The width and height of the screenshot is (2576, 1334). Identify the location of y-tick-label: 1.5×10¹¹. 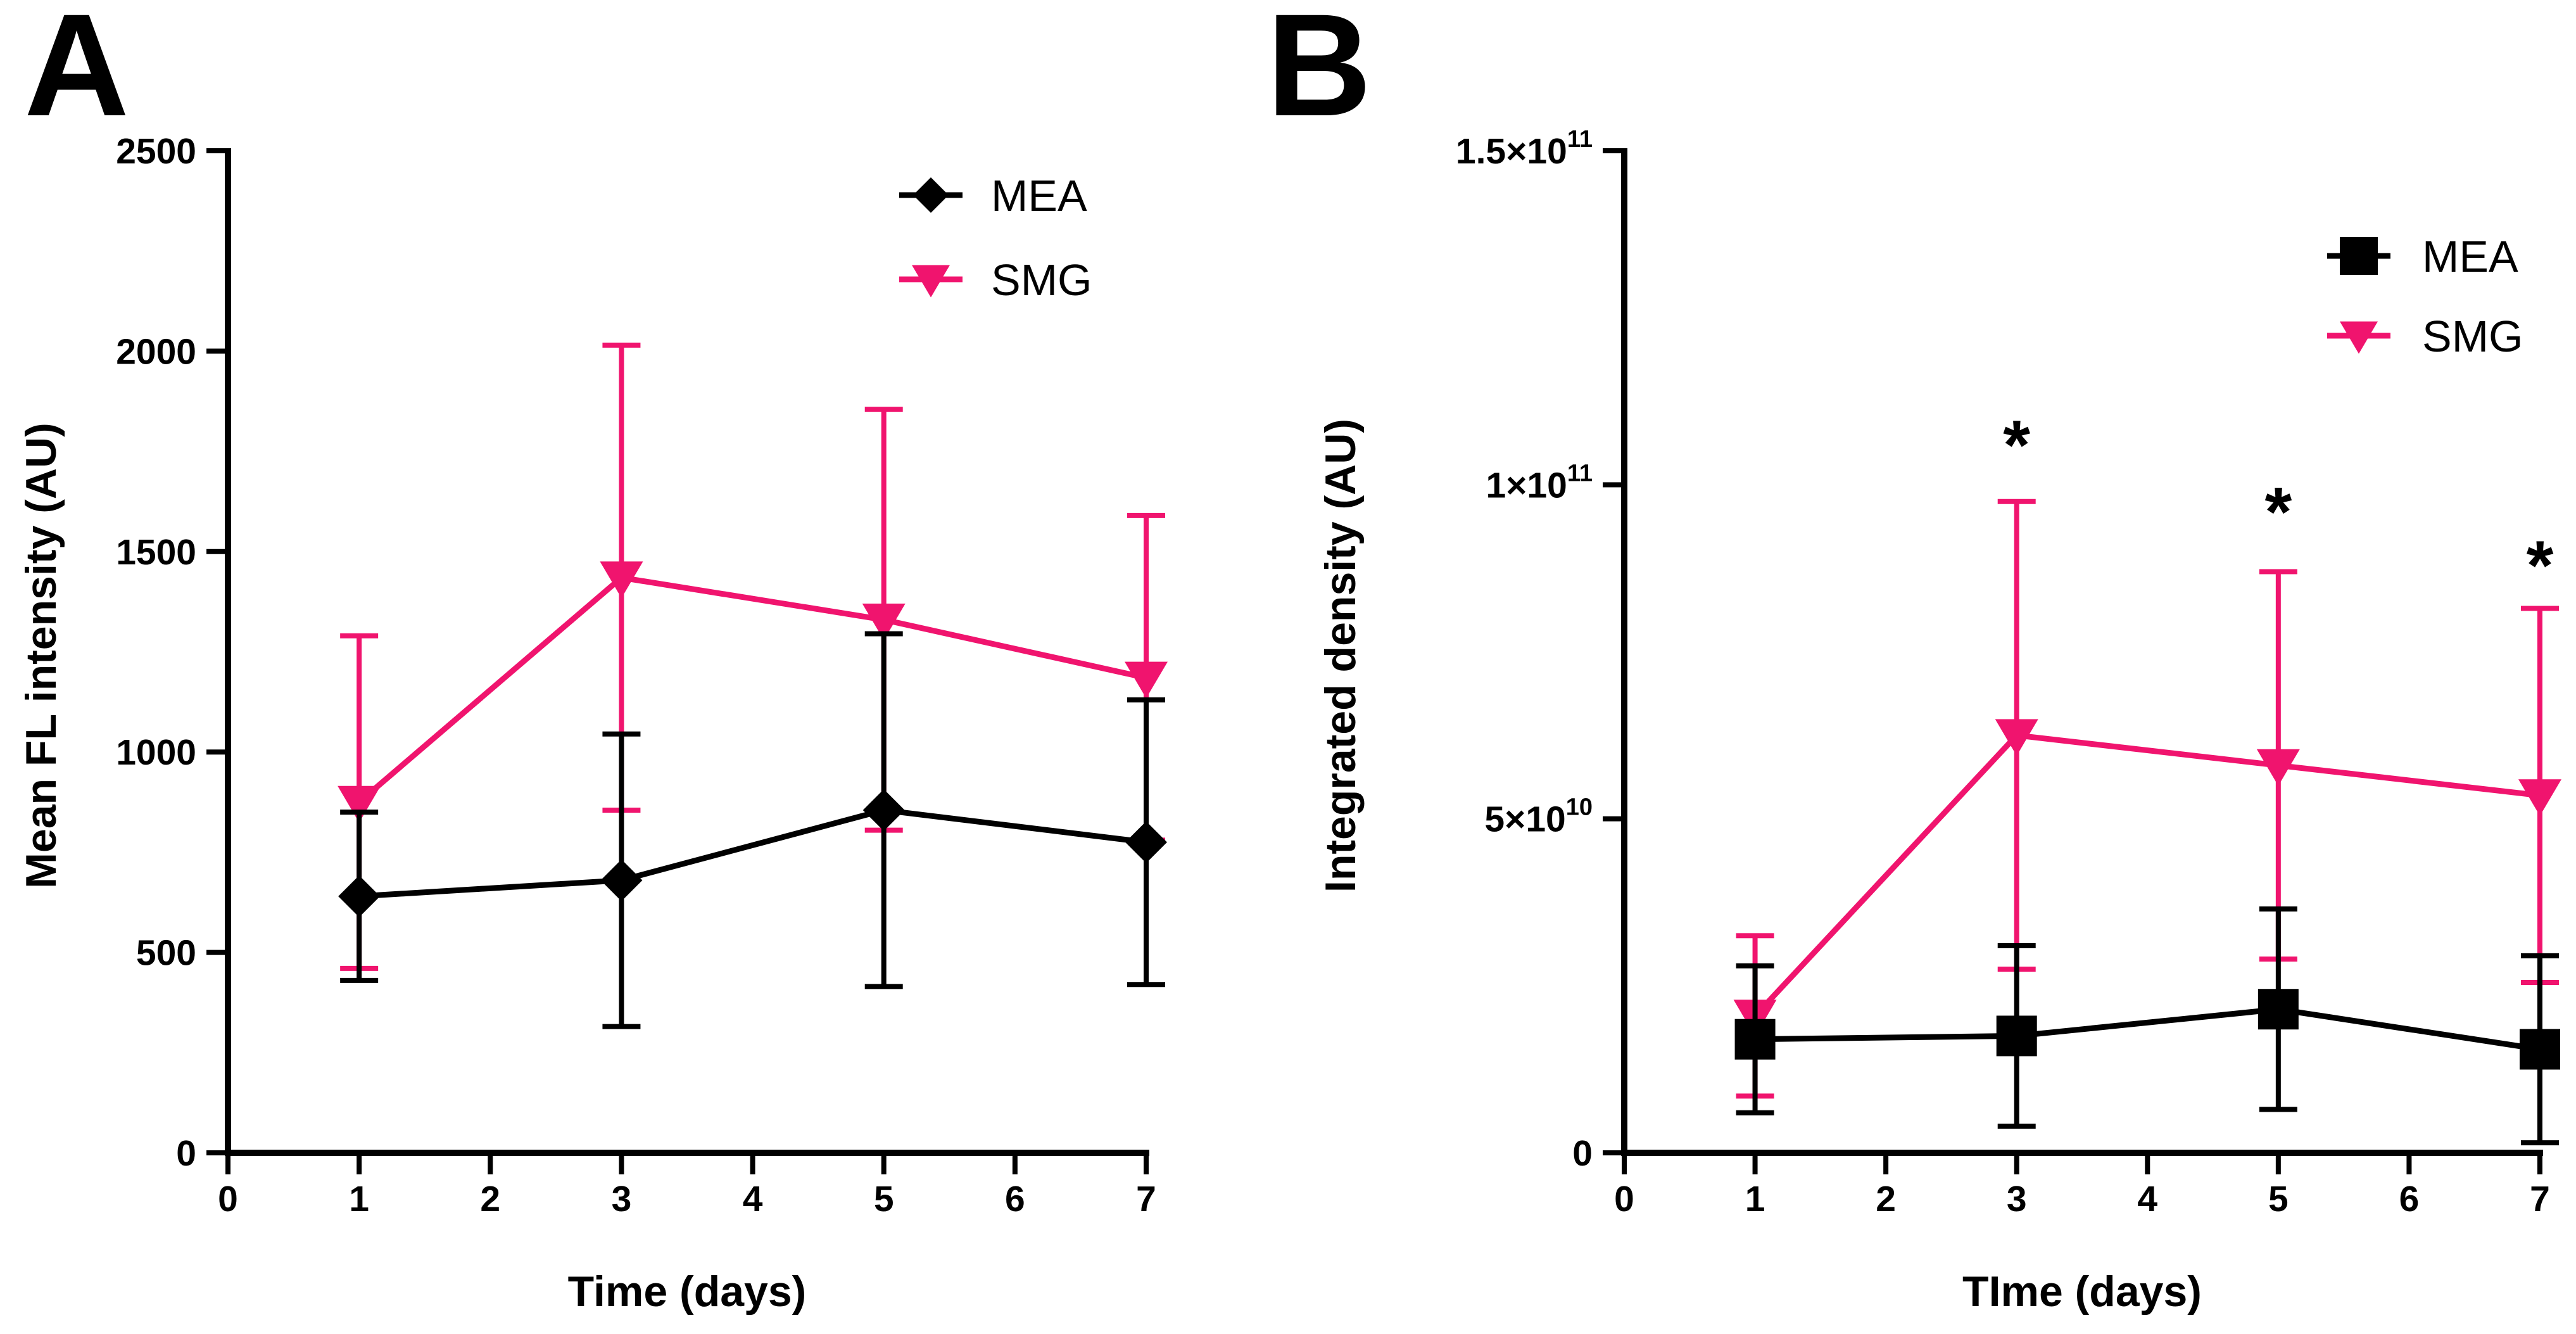
(1524, 149).